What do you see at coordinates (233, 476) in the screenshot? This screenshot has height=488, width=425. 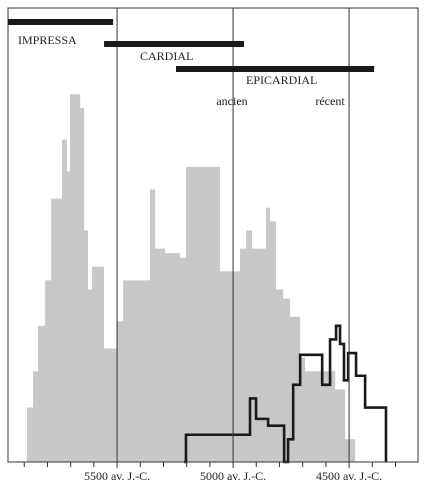 I see `x-tick-label: 5000 av. J.-C.` at bounding box center [233, 476].